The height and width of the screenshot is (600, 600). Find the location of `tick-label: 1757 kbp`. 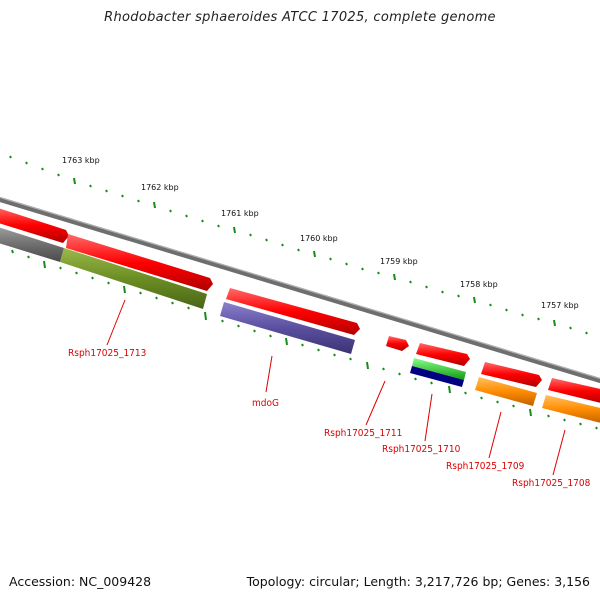

tick-label: 1757 kbp is located at coordinates (560, 305).